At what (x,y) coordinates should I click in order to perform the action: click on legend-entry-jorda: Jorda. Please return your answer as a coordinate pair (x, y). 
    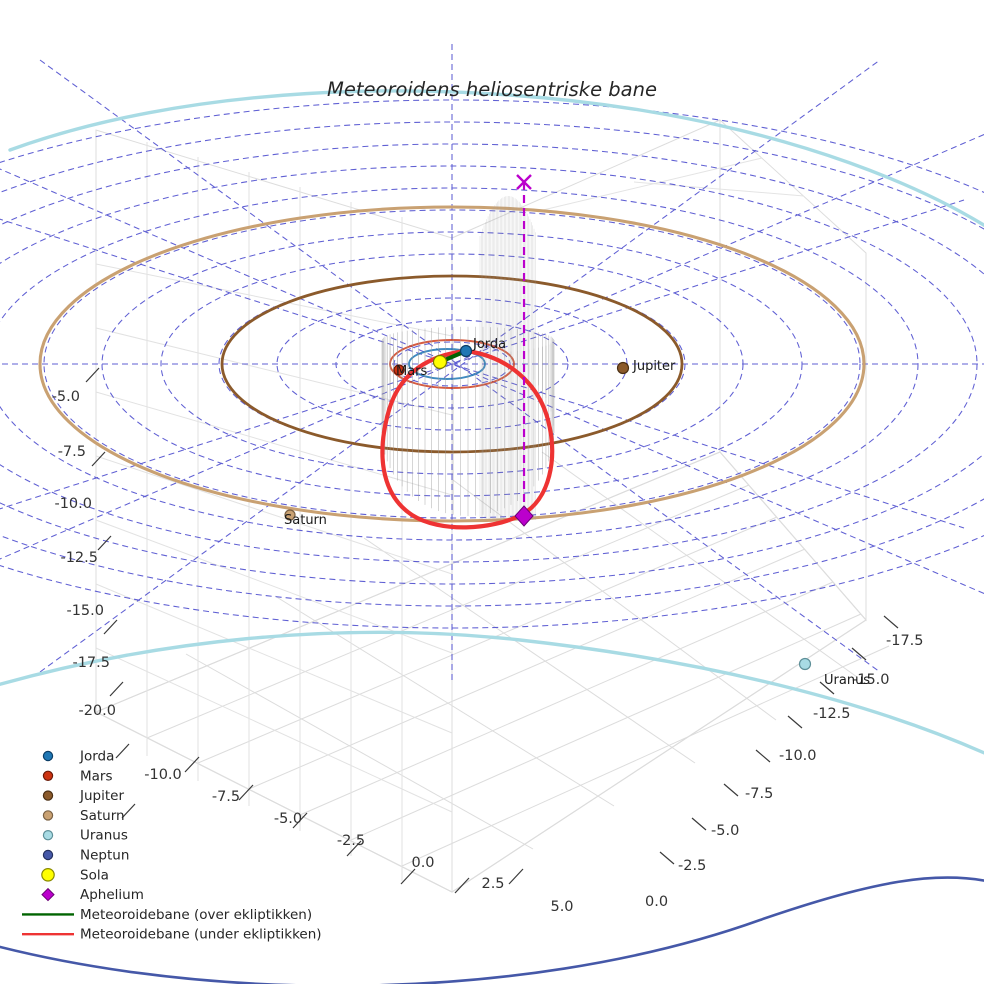
    Looking at the image, I should click on (78, 757).